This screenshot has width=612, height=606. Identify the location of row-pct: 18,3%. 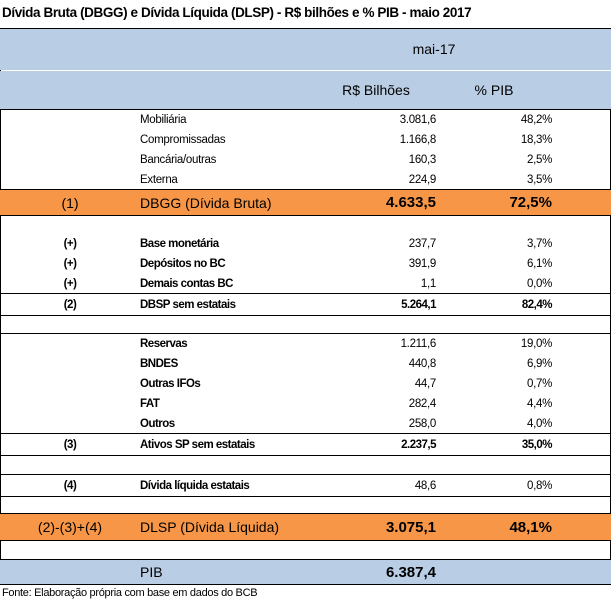
(536, 140).